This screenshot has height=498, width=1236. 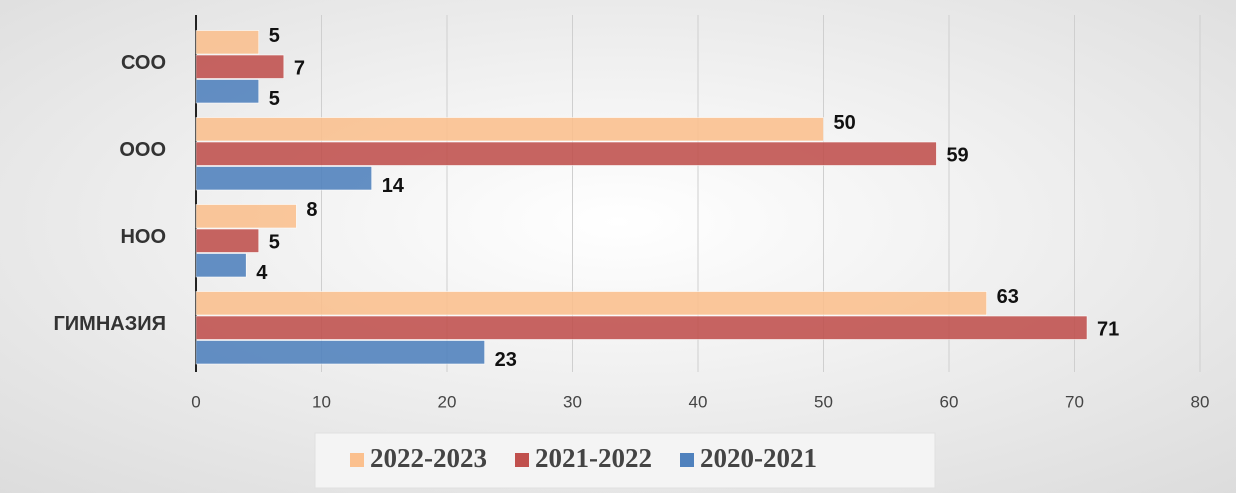 What do you see at coordinates (845, 123) in the screenshot?
I see `data-label: 50` at bounding box center [845, 123].